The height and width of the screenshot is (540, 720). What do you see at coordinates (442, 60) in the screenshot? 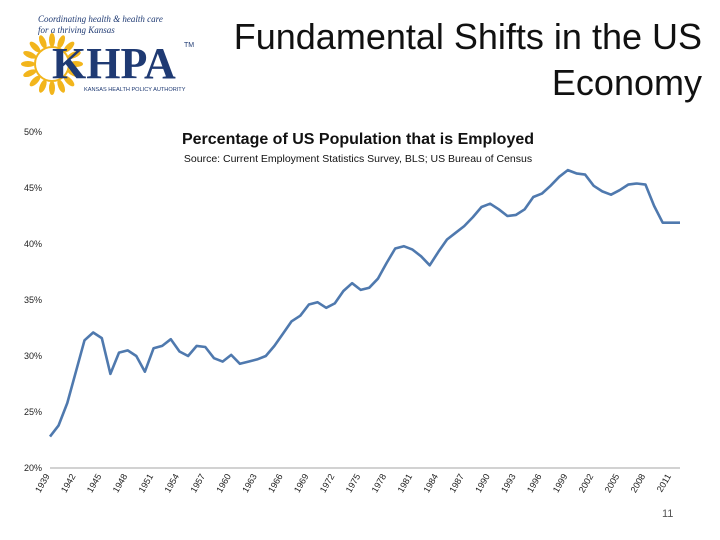
I see `slide-title: Fundamental Shifts in the US Economy` at bounding box center [442, 60].